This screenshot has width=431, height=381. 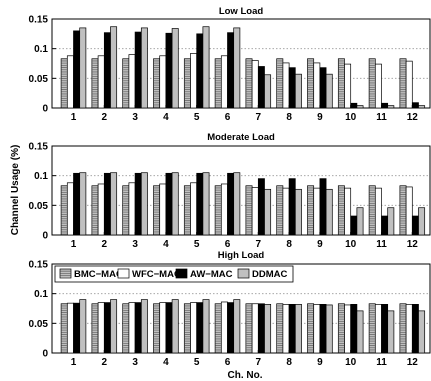 What do you see at coordinates (166, 117) in the screenshot?
I see `x-tick-label: 4` at bounding box center [166, 117].